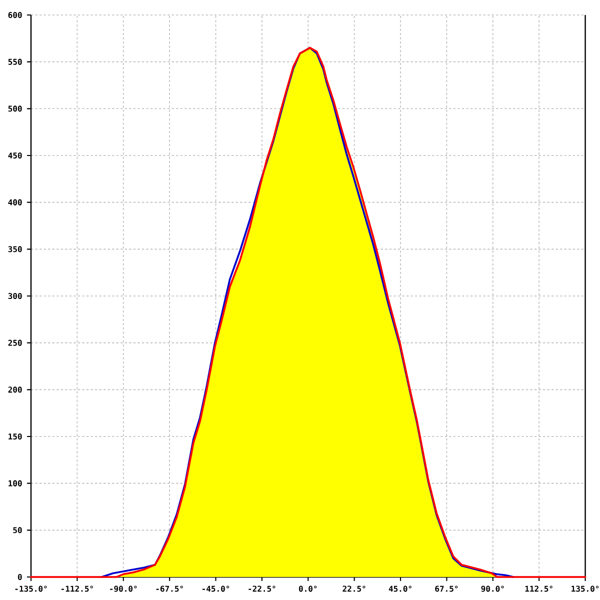 This screenshot has height=600, width=600. Describe the element at coordinates (307, 589) in the screenshot. I see `x-tick-label: 0.0°` at that location.